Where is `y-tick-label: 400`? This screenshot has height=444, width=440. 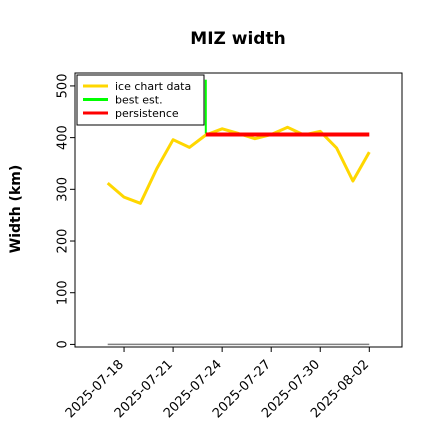 y-tick-label: 400 is located at coordinates (63, 137).